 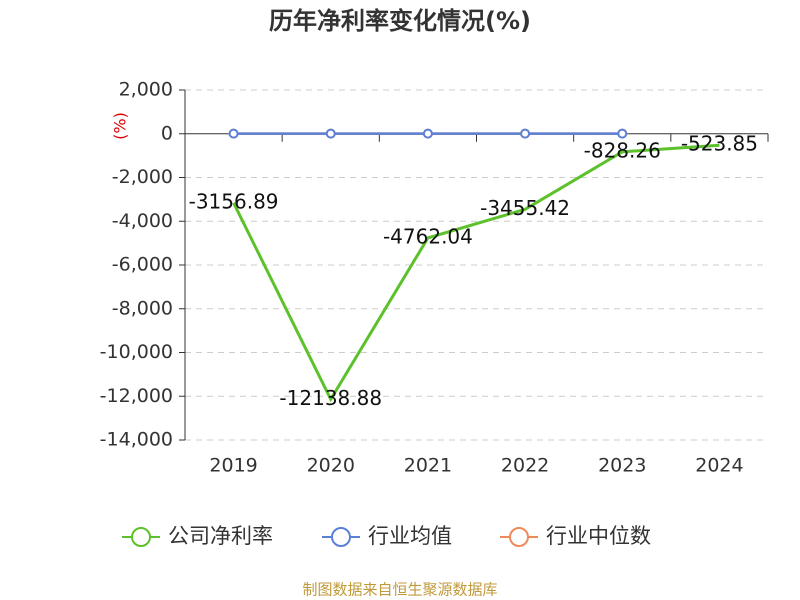 I want to click on data-label: -523.85, so click(x=719, y=144).